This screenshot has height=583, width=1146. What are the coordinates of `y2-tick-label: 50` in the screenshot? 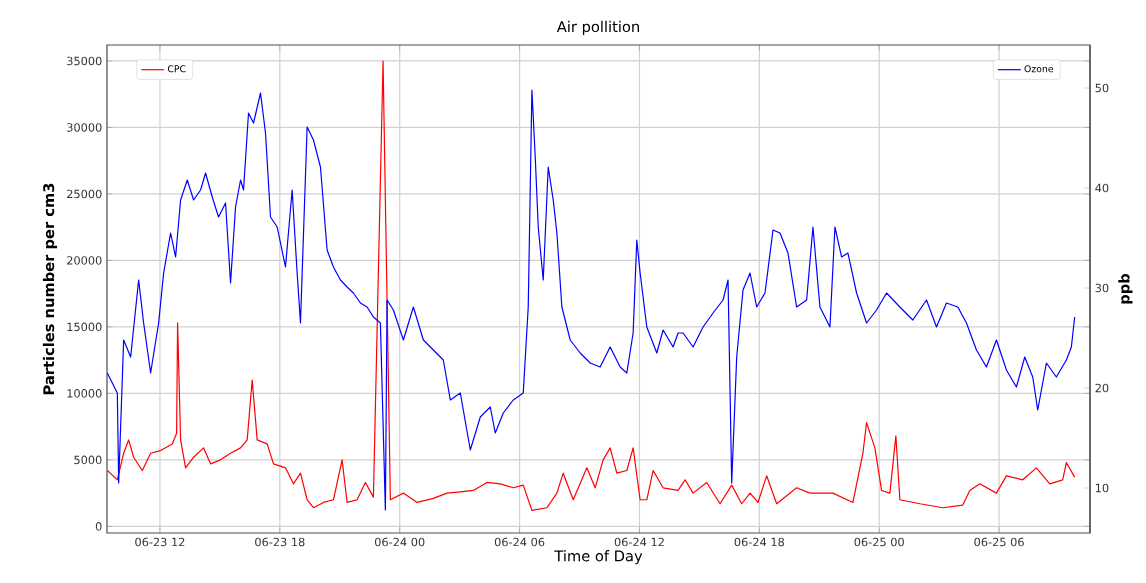 It's located at (1102, 88).